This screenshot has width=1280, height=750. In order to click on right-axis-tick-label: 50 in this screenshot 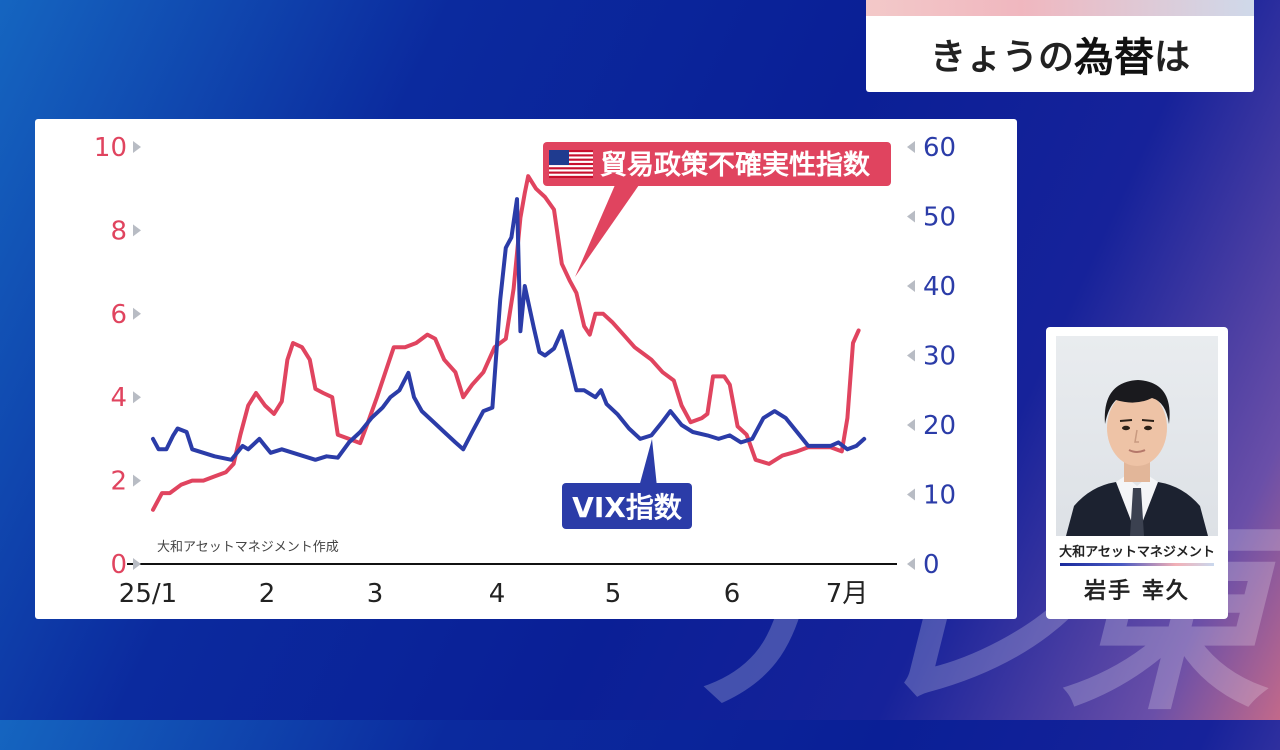, I will do `click(939, 218)`.